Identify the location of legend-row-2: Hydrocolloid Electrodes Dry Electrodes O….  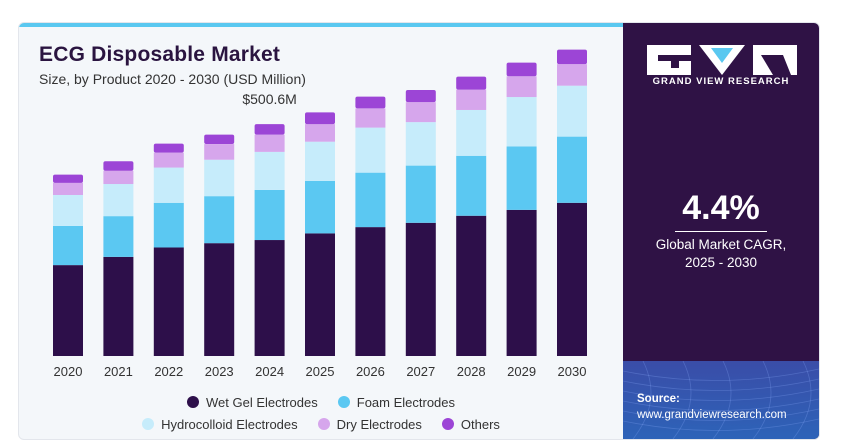
(321, 424).